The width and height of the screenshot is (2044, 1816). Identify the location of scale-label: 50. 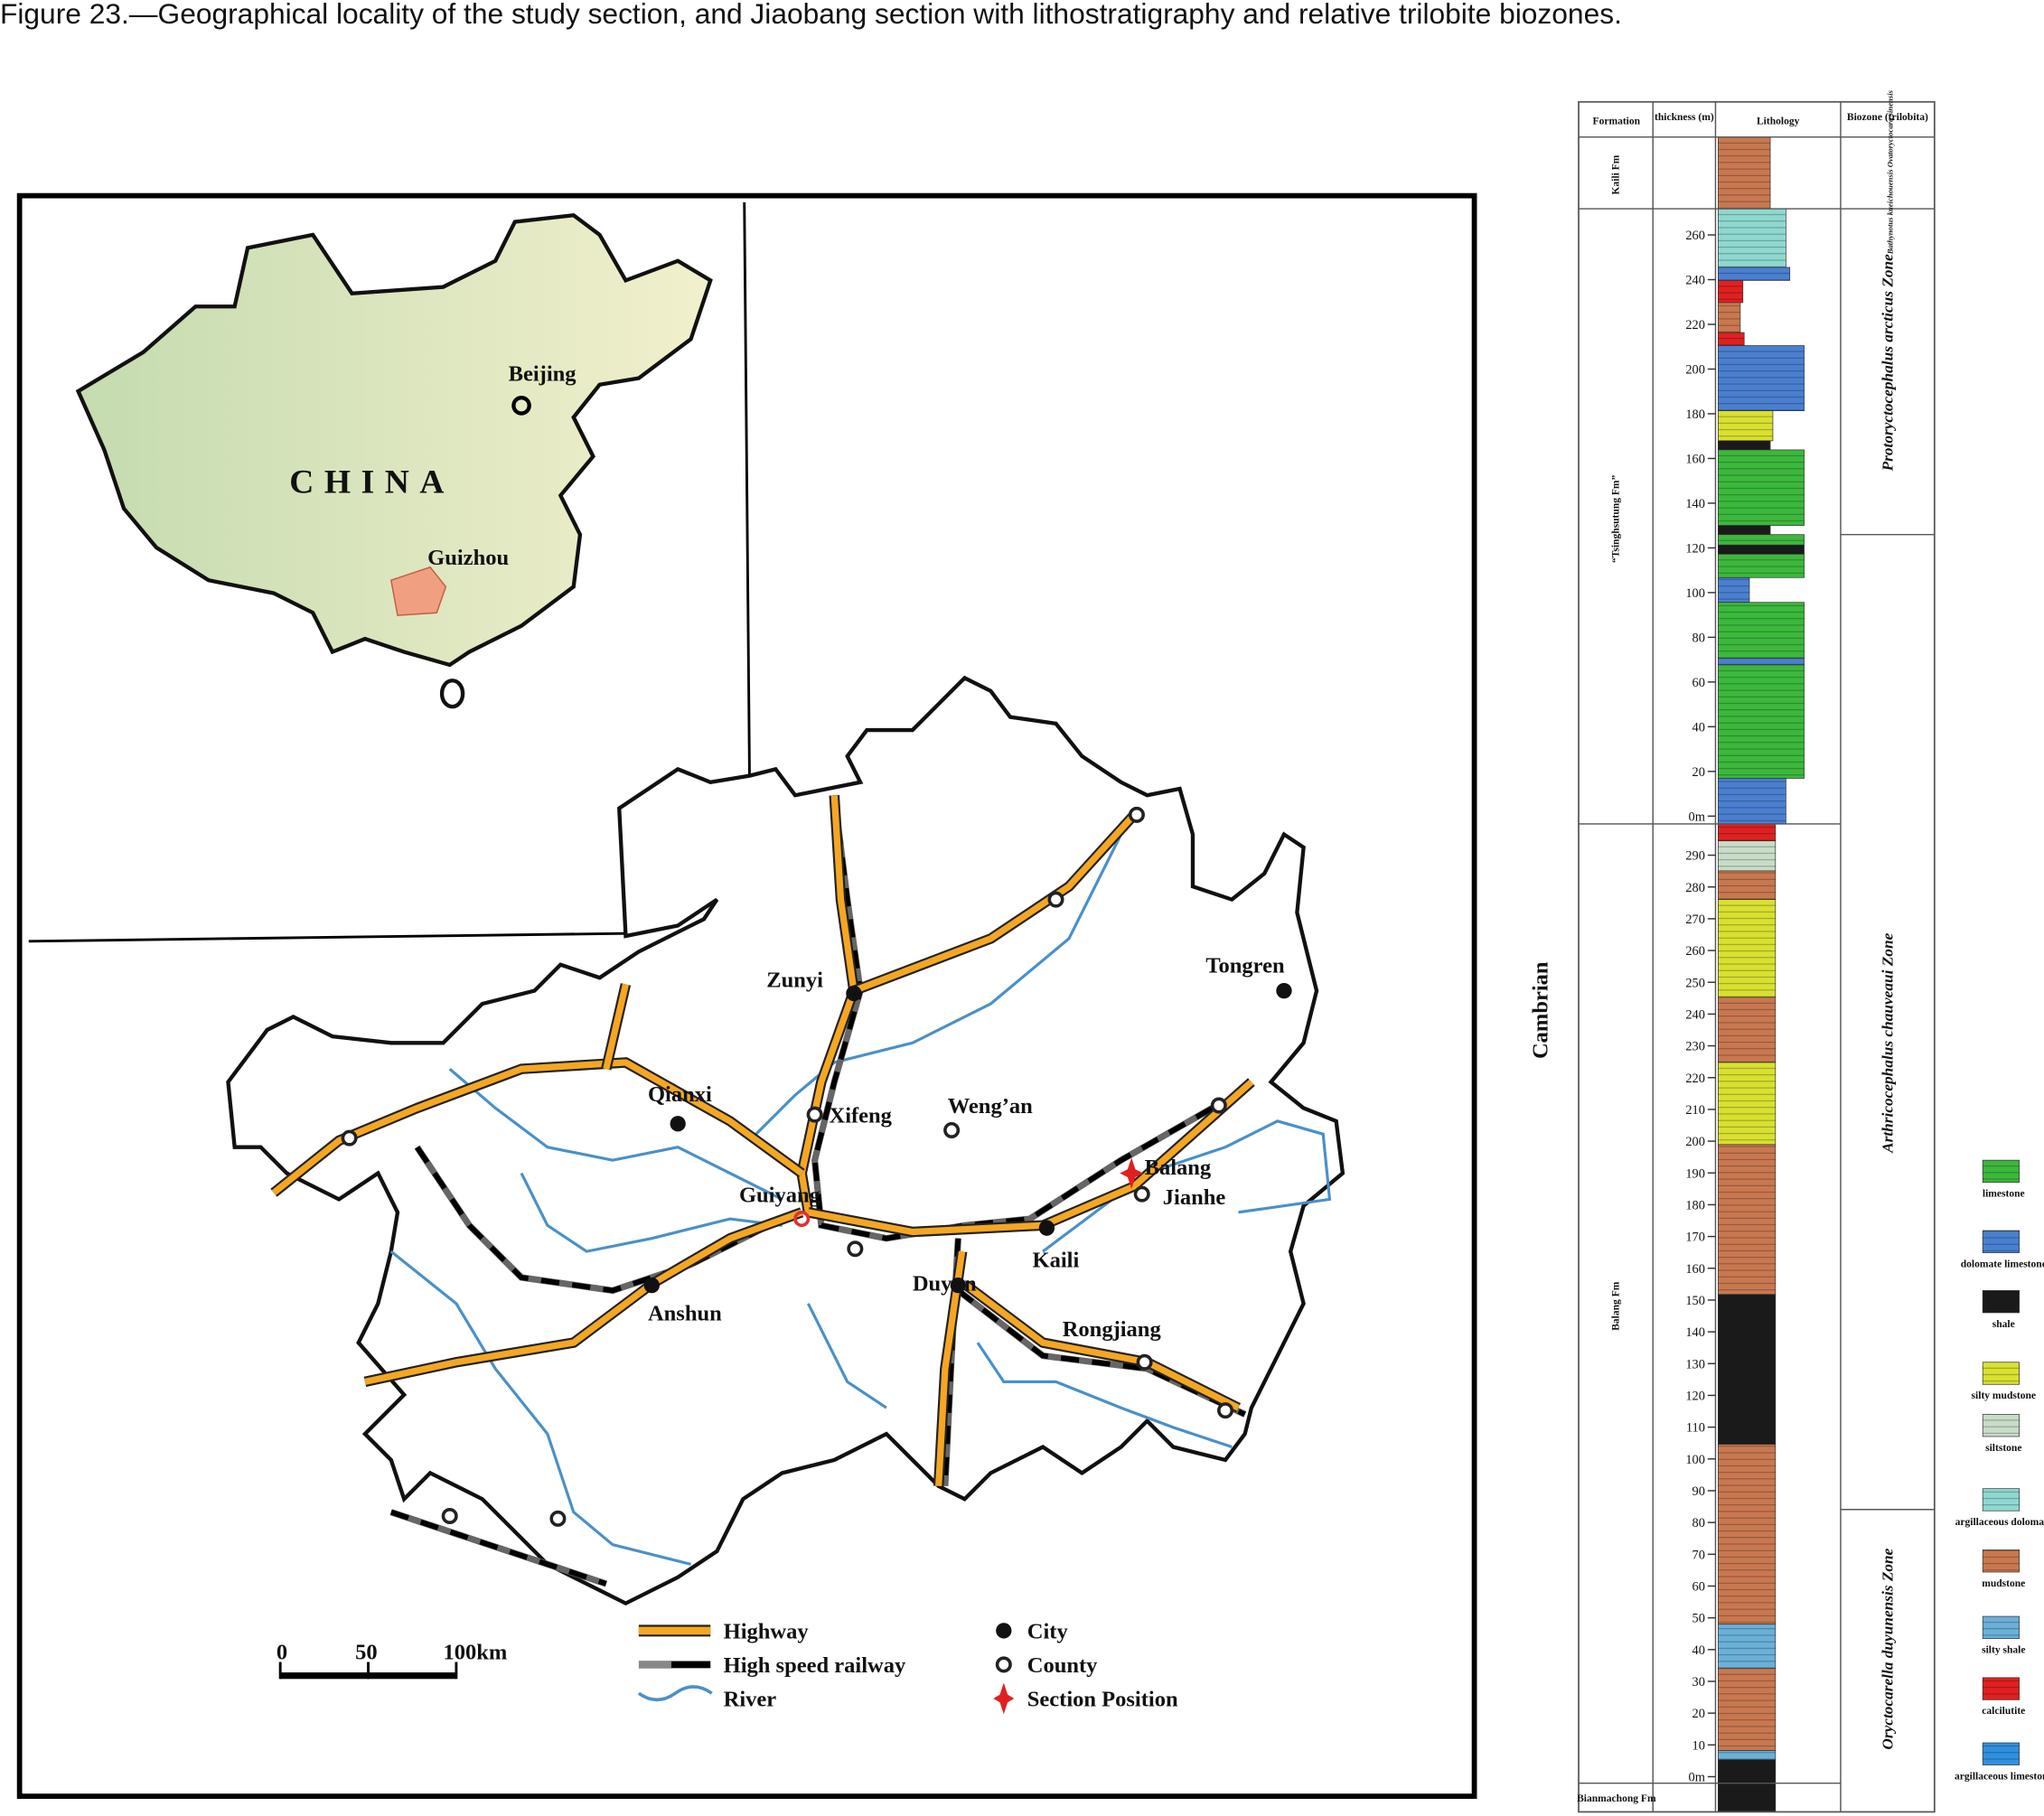
(367, 1653).